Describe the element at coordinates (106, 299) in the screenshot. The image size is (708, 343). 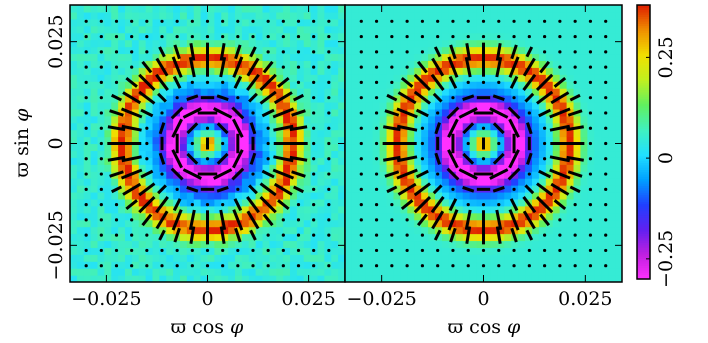
I see `x-tick-label: −0.025` at that location.